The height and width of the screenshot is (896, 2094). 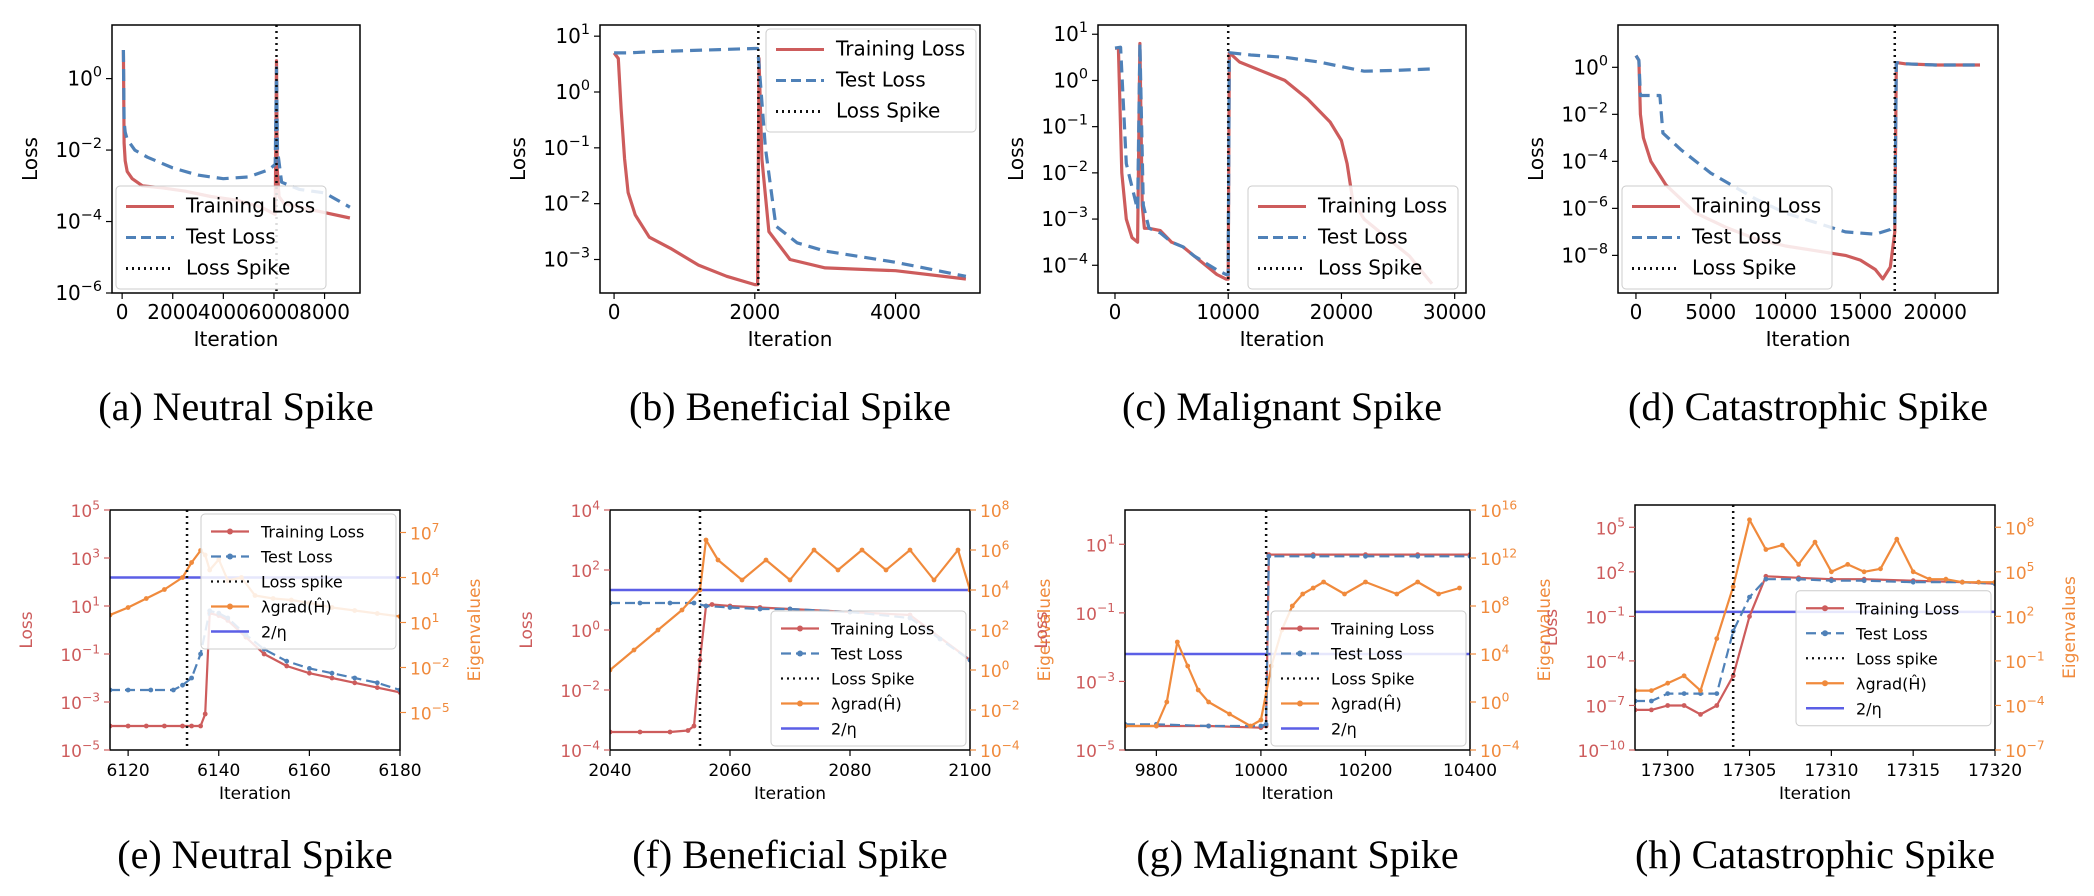 I want to click on tick-exponent: −6, so click(x=1597, y=202).